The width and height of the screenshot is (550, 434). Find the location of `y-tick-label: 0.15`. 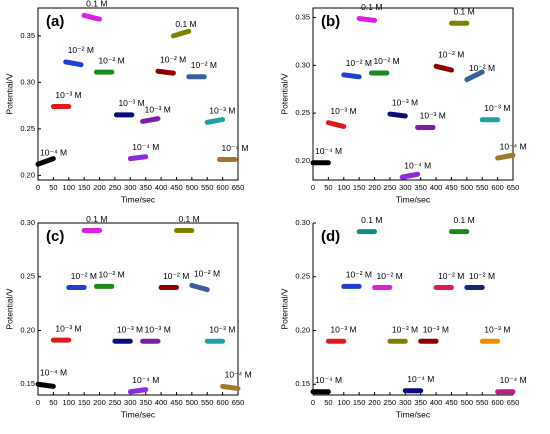

y-tick-label: 0.15 is located at coordinates (302, 383).